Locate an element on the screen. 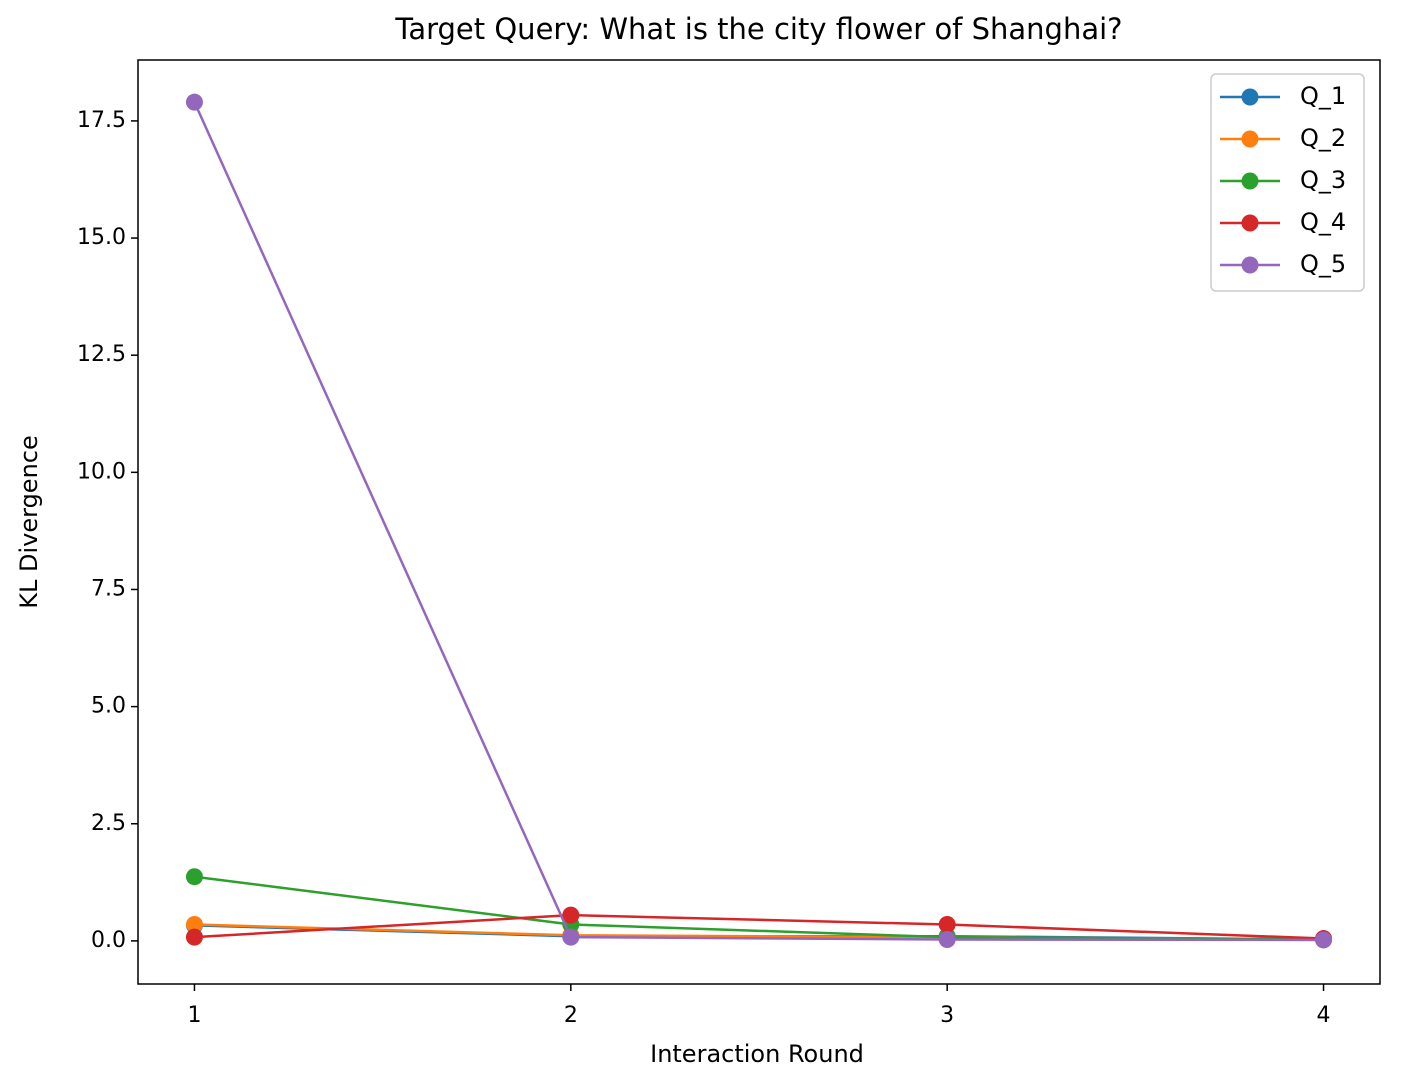  y-tick-label: 10.0 is located at coordinates (101, 471).